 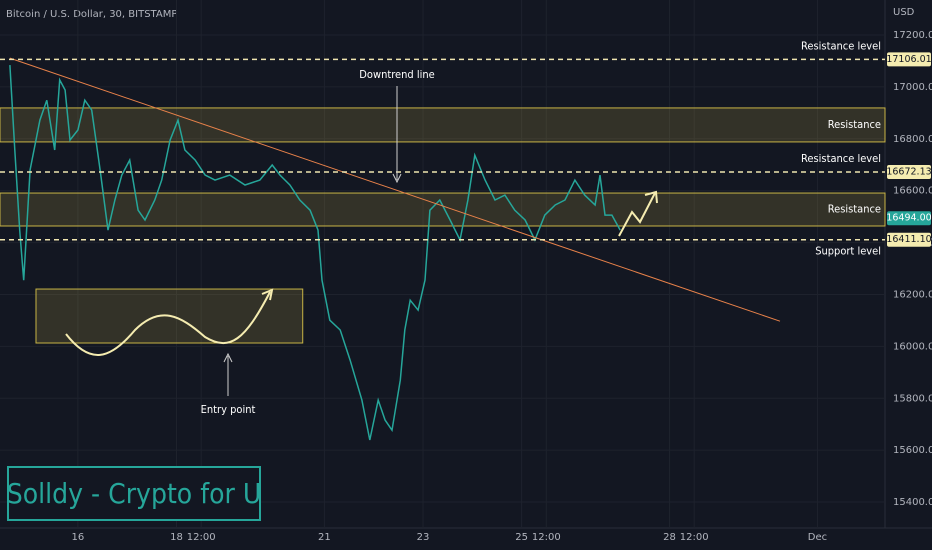 What do you see at coordinates (912, 35) in the screenshot?
I see `y-tick-label: 17200.00` at bounding box center [912, 35].